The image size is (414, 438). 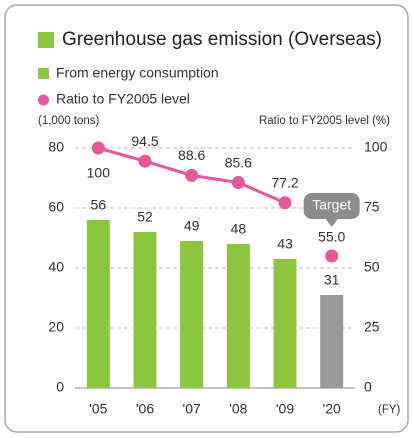 What do you see at coordinates (192, 226) in the screenshot?
I see `bar-value-label: 49` at bounding box center [192, 226].